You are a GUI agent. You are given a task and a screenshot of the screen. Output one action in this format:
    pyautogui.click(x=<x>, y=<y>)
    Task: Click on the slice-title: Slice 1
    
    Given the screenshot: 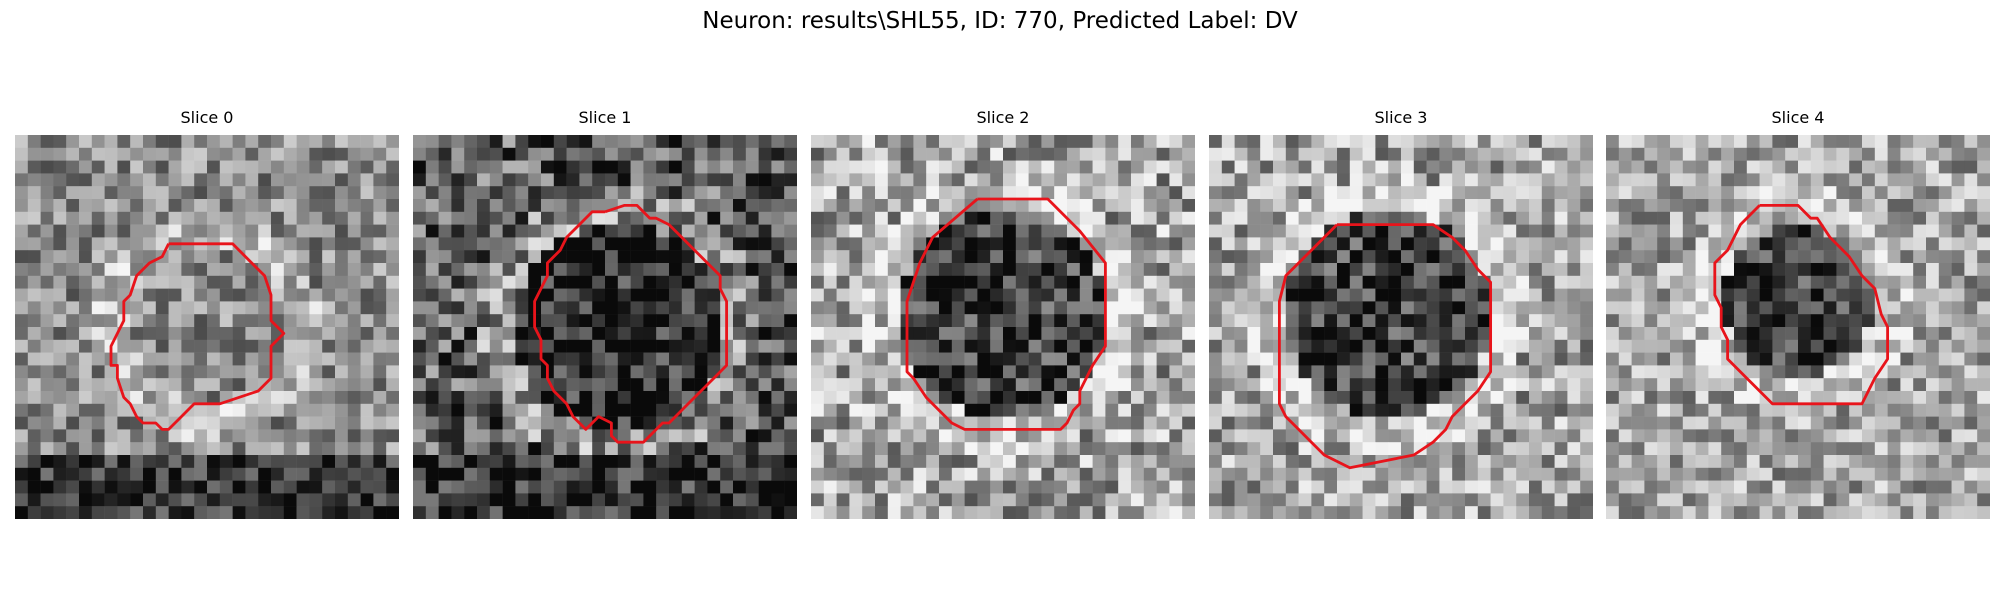 What is the action you would take?
    pyautogui.click(x=605, y=117)
    